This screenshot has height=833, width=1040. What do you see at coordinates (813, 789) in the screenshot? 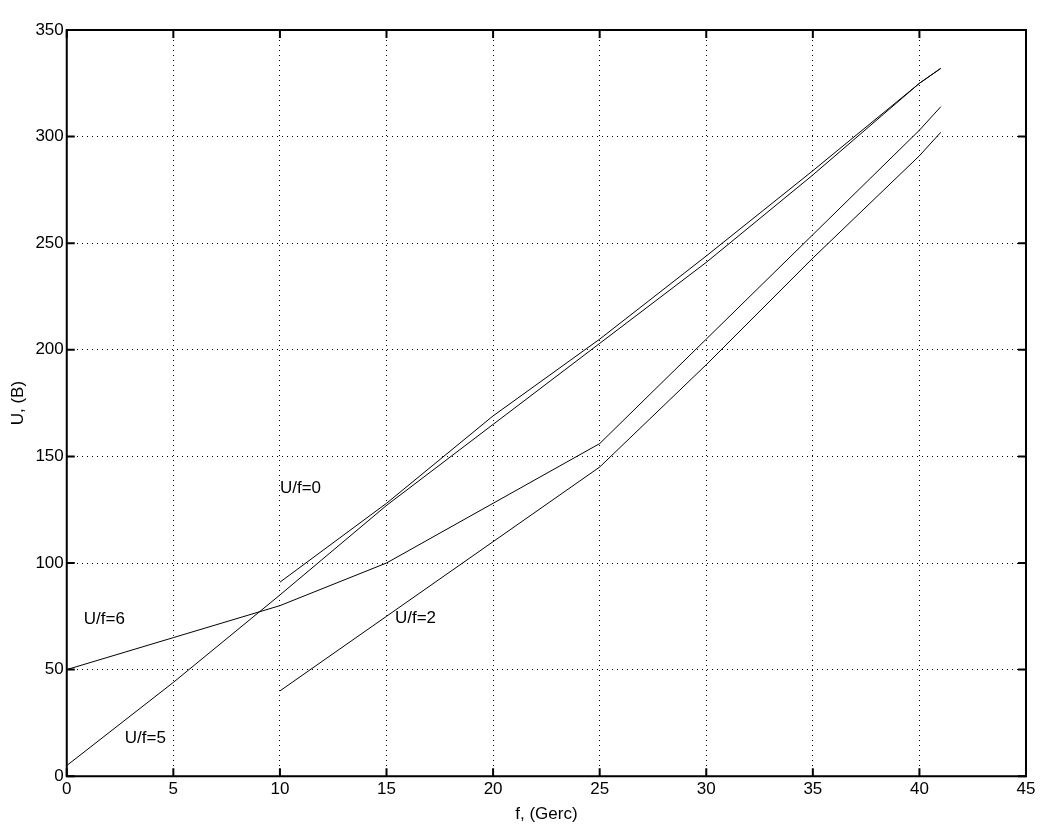
I see `x-tick-label: 35` at bounding box center [813, 789].